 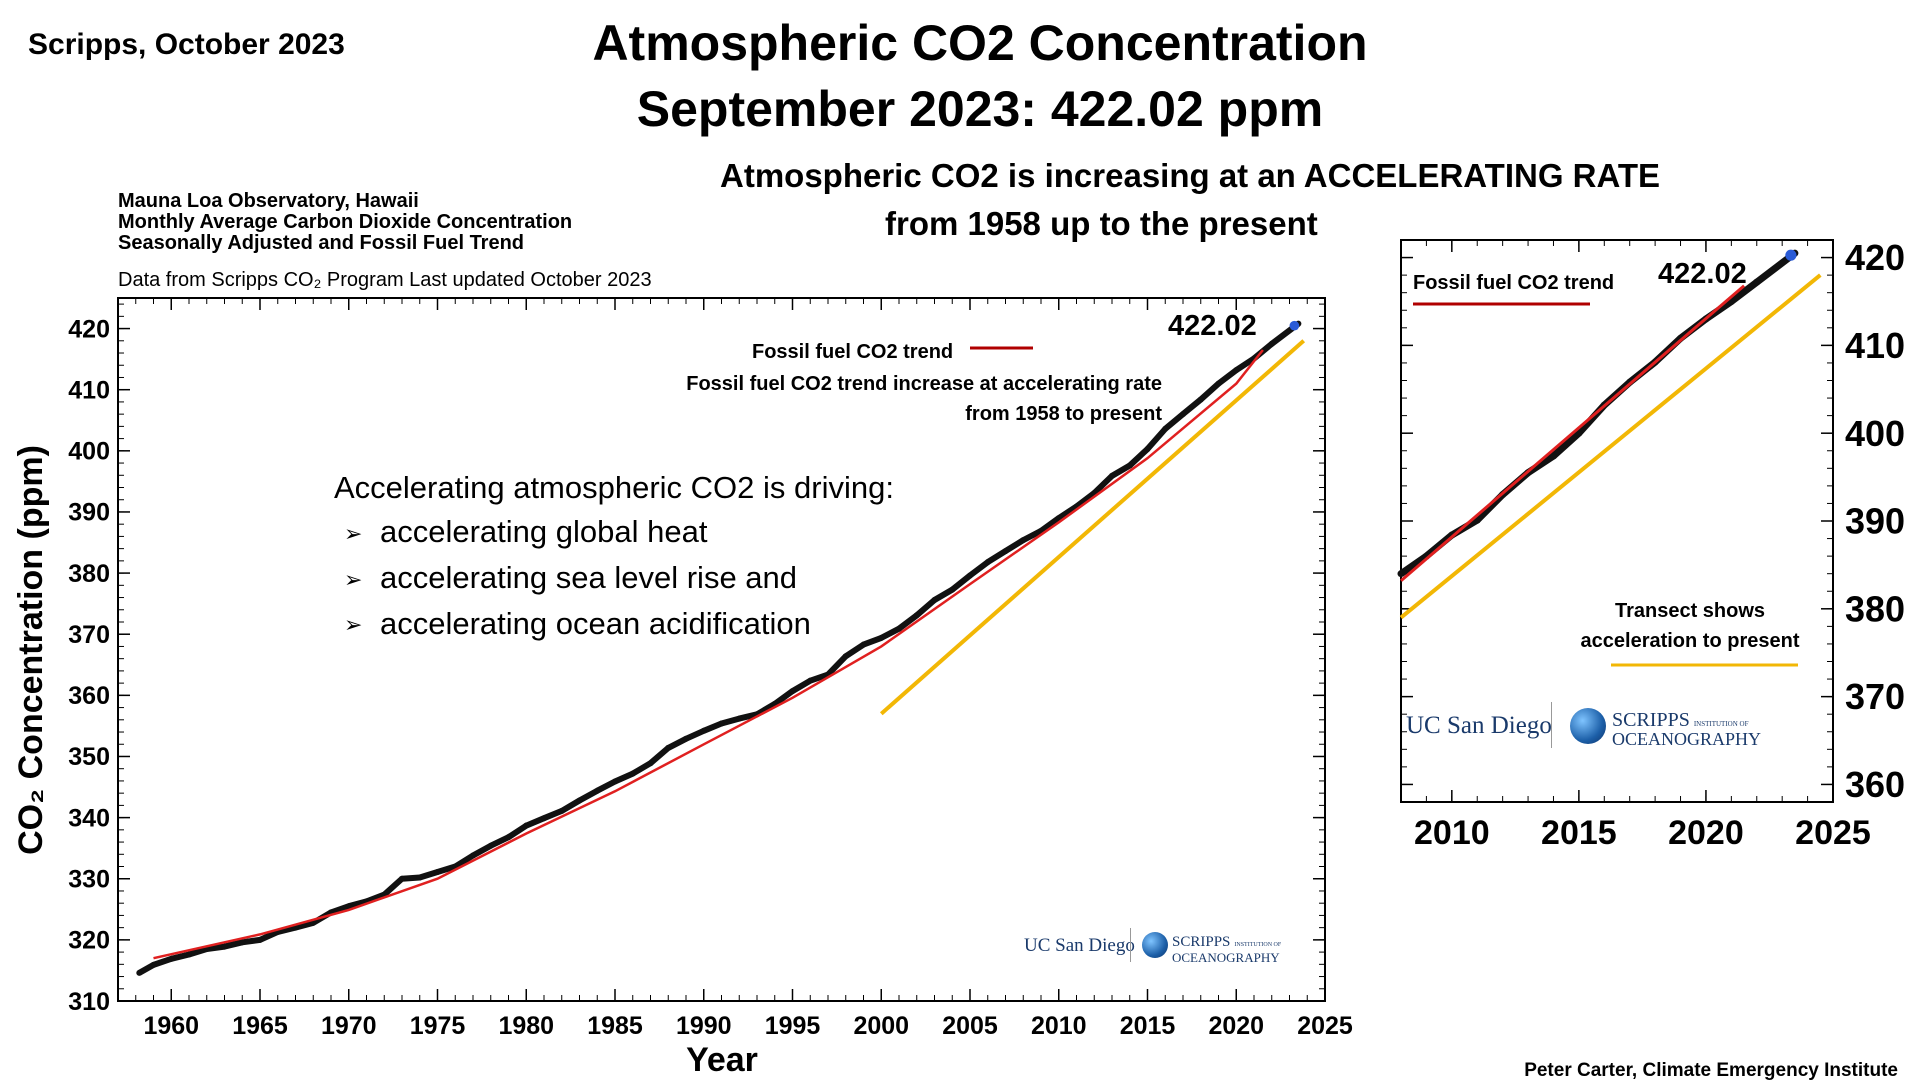 What do you see at coordinates (89, 1002) in the screenshot?
I see `m-y-tick-label: 310` at bounding box center [89, 1002].